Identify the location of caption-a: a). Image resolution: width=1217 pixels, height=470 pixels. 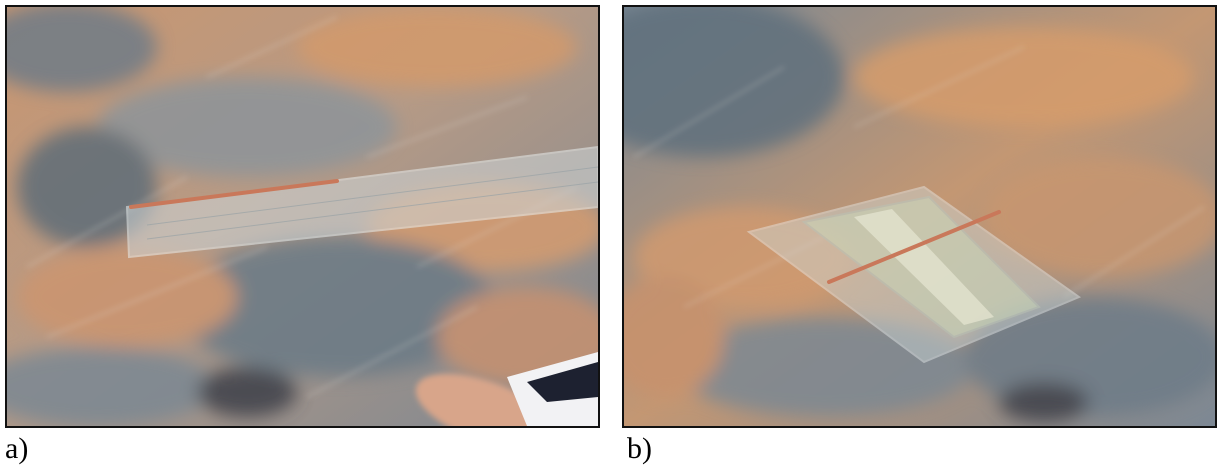
(17, 448).